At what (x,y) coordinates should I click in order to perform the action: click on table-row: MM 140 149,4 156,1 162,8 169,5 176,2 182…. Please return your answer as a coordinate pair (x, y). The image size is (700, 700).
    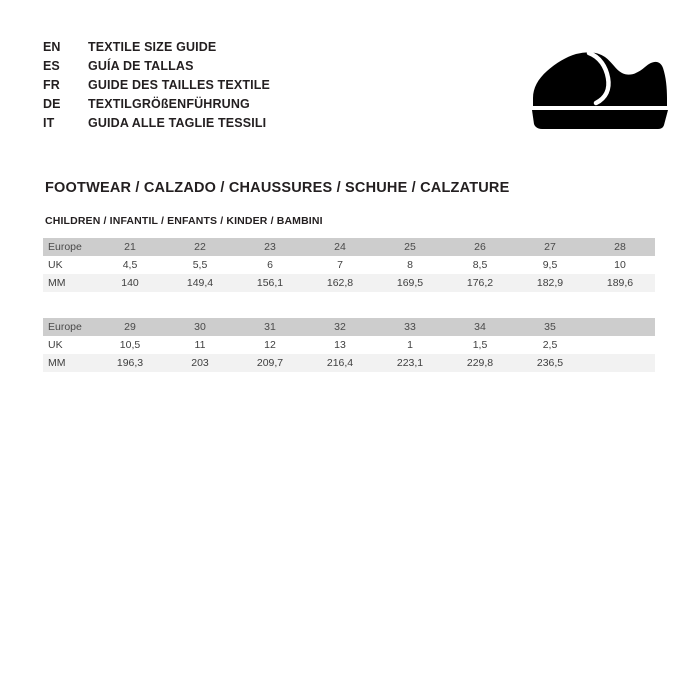
    Looking at the image, I should click on (349, 283).